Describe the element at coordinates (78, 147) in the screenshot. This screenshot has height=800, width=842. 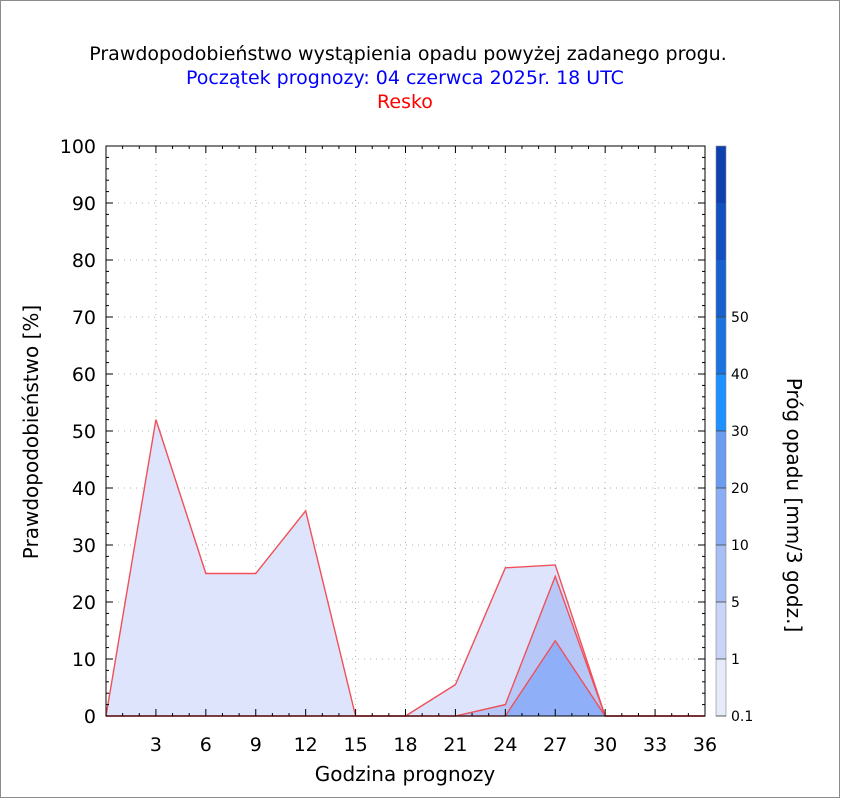
I see `y-tick-label: 100` at that location.